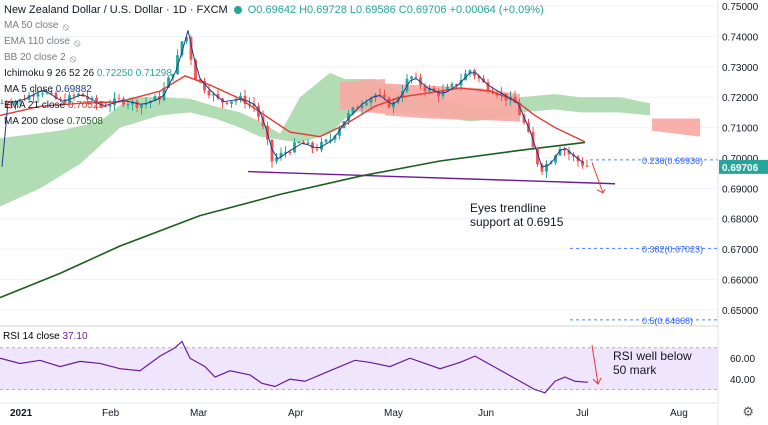 The image size is (768, 425). Describe the element at coordinates (53, 121) in the screenshot. I see `legend-ma200: MA 200 close 0.70508` at that location.